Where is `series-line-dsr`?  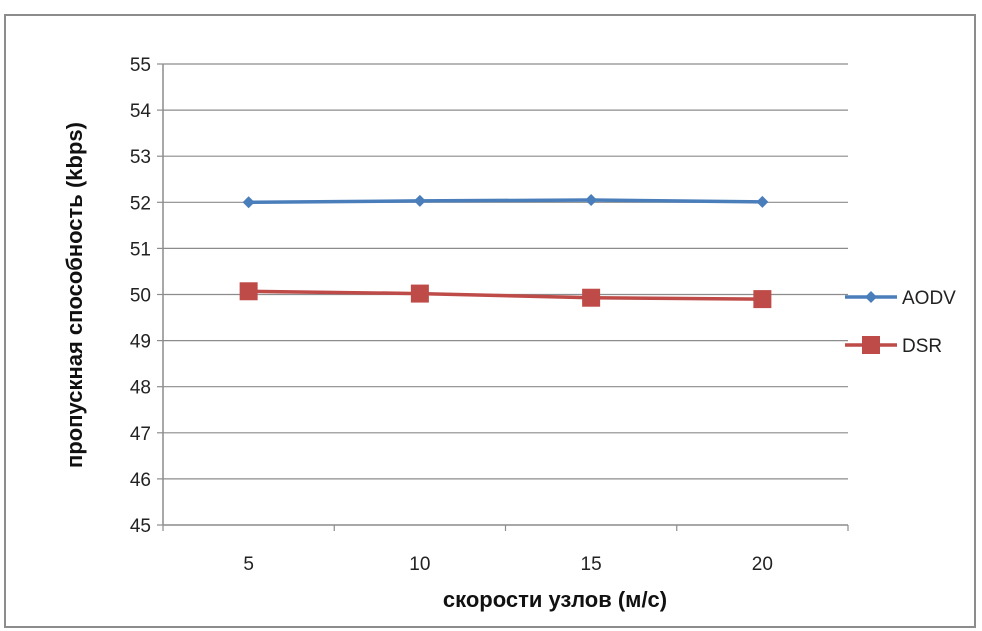
series-line-dsr is located at coordinates (505, 295).